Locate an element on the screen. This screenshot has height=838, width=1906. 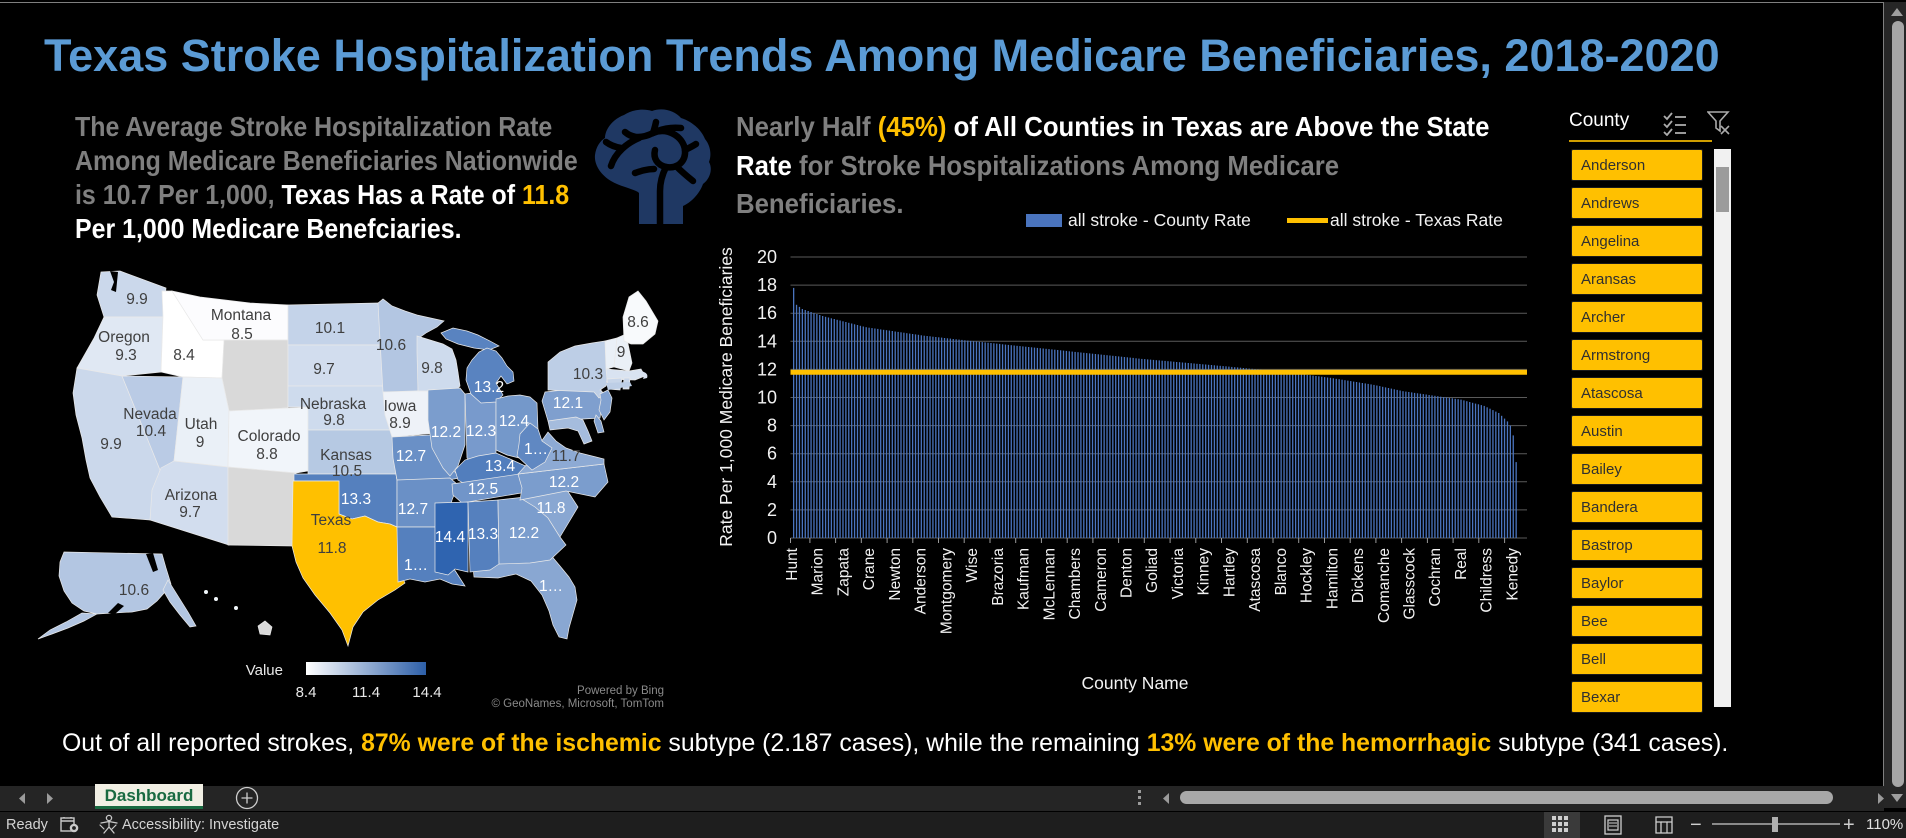
svg-text: 16 is located at coordinates (767, 313).